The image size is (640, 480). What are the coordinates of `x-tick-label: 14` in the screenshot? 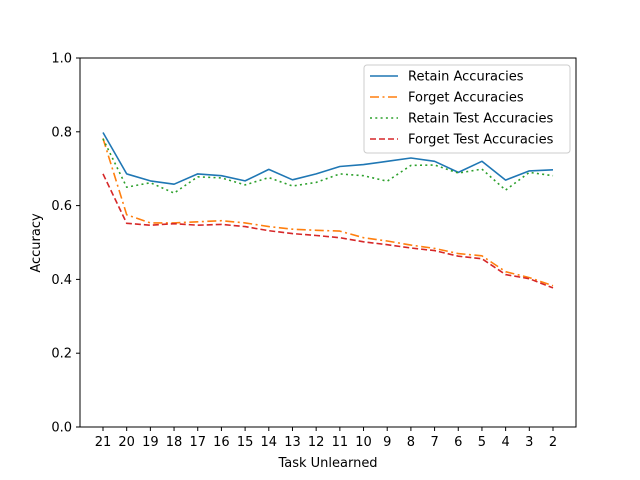 It's located at (269, 442).